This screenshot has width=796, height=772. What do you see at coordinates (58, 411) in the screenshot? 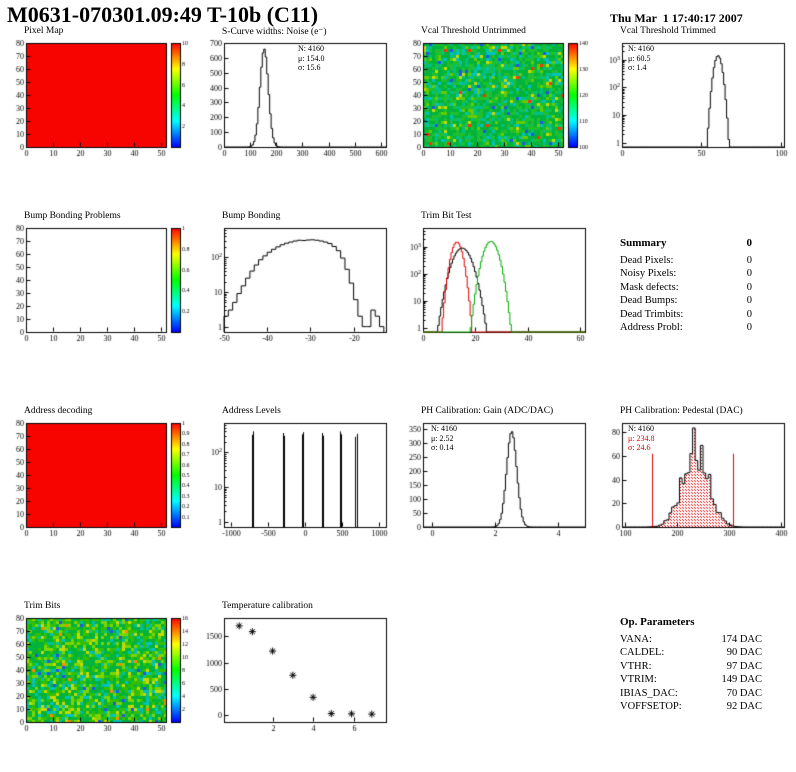
I see `plot-title: Address decoding` at bounding box center [58, 411].